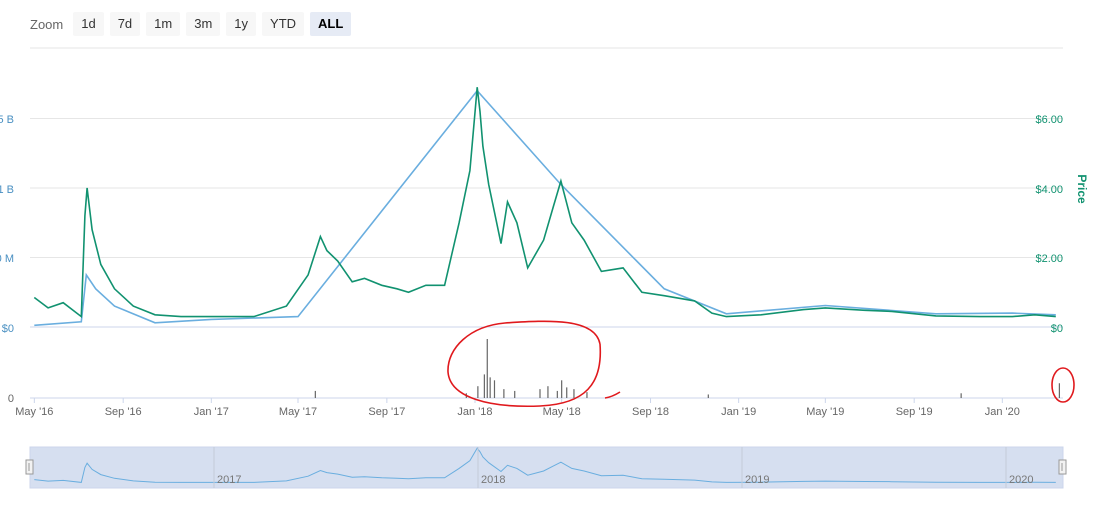 The image size is (1113, 508). I want to click on zoom-1y-button: 1y, so click(241, 24).